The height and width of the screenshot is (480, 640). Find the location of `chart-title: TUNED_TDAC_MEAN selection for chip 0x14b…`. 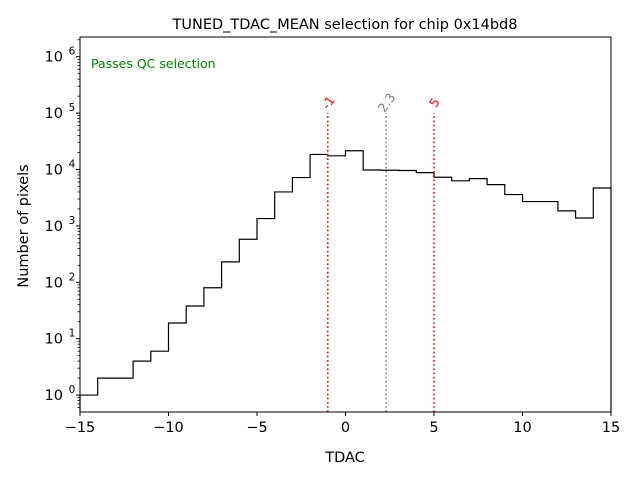

chart-title: TUNED_TDAC_MEAN selection for chip 0x14b… is located at coordinates (345, 25).